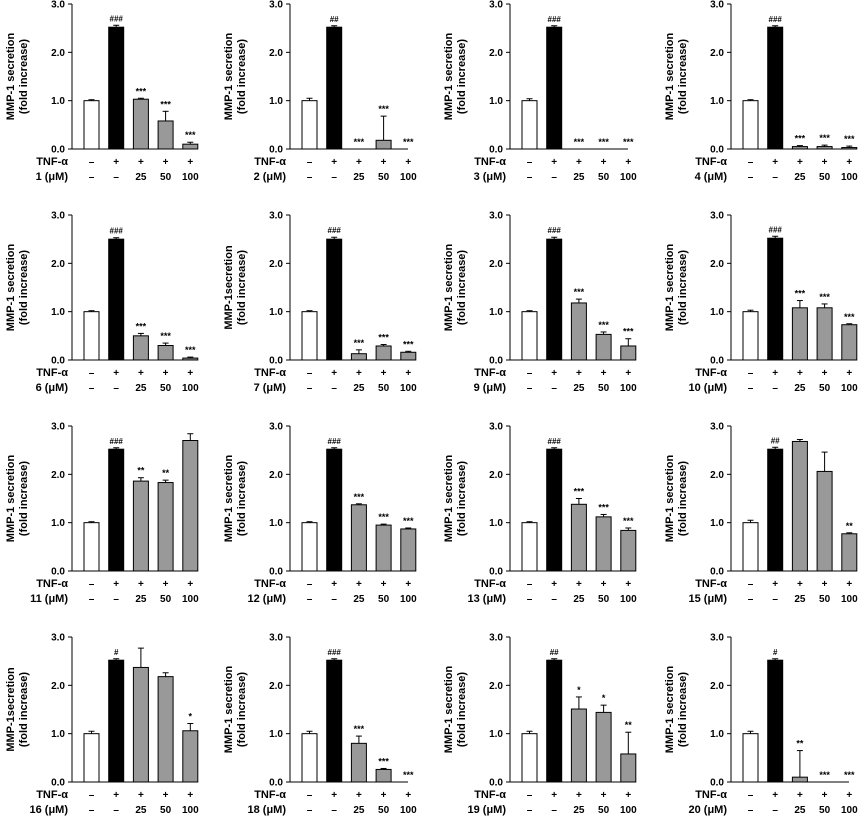 The width and height of the screenshot is (859, 821). What do you see at coordinates (554, 652) in the screenshot?
I see `significance-label: ##` at bounding box center [554, 652].